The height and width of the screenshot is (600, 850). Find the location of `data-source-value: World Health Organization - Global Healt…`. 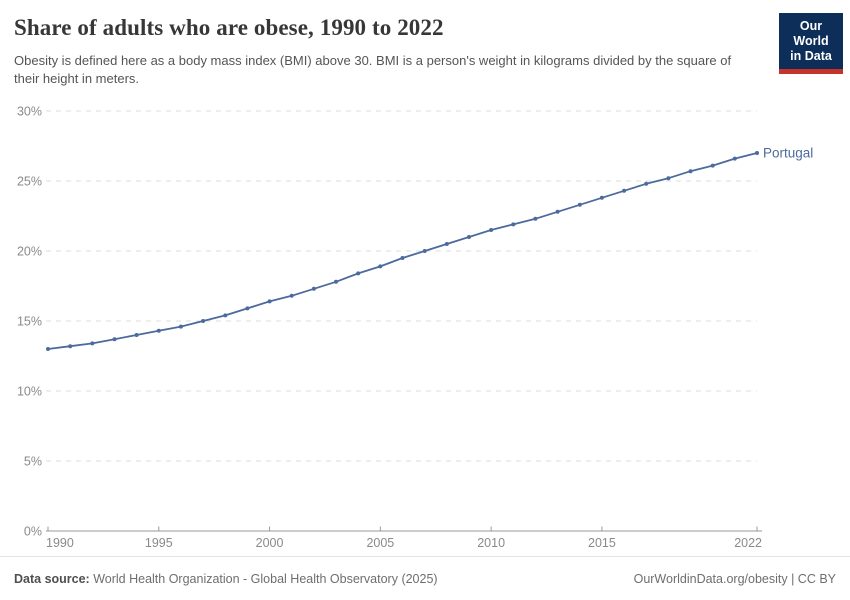

data-source-value: World Health Organization - Global Healt… is located at coordinates (263, 578).